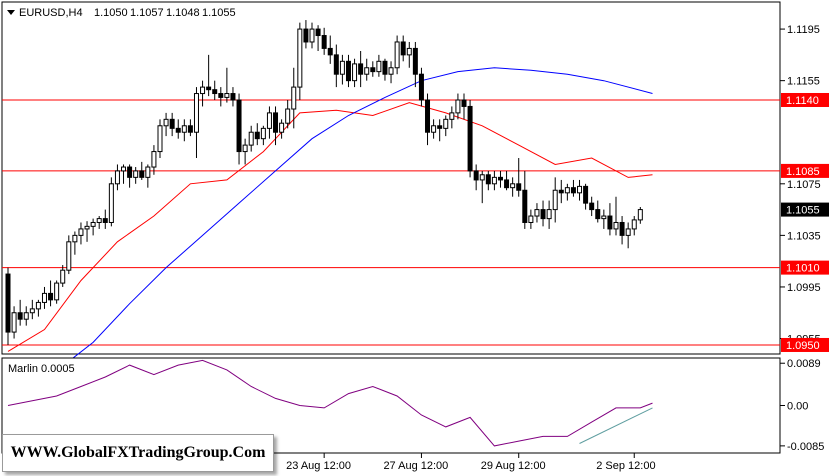  Describe the element at coordinates (797, 407) in the screenshot. I see `indicator-tick-label-1: 0.00` at that location.